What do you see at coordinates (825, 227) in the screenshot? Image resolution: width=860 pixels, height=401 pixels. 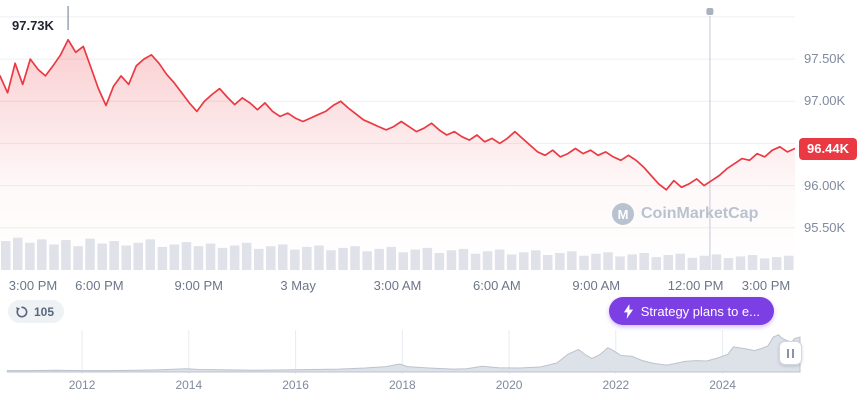 I see `y-axis-label: 95.50K` at bounding box center [825, 227].